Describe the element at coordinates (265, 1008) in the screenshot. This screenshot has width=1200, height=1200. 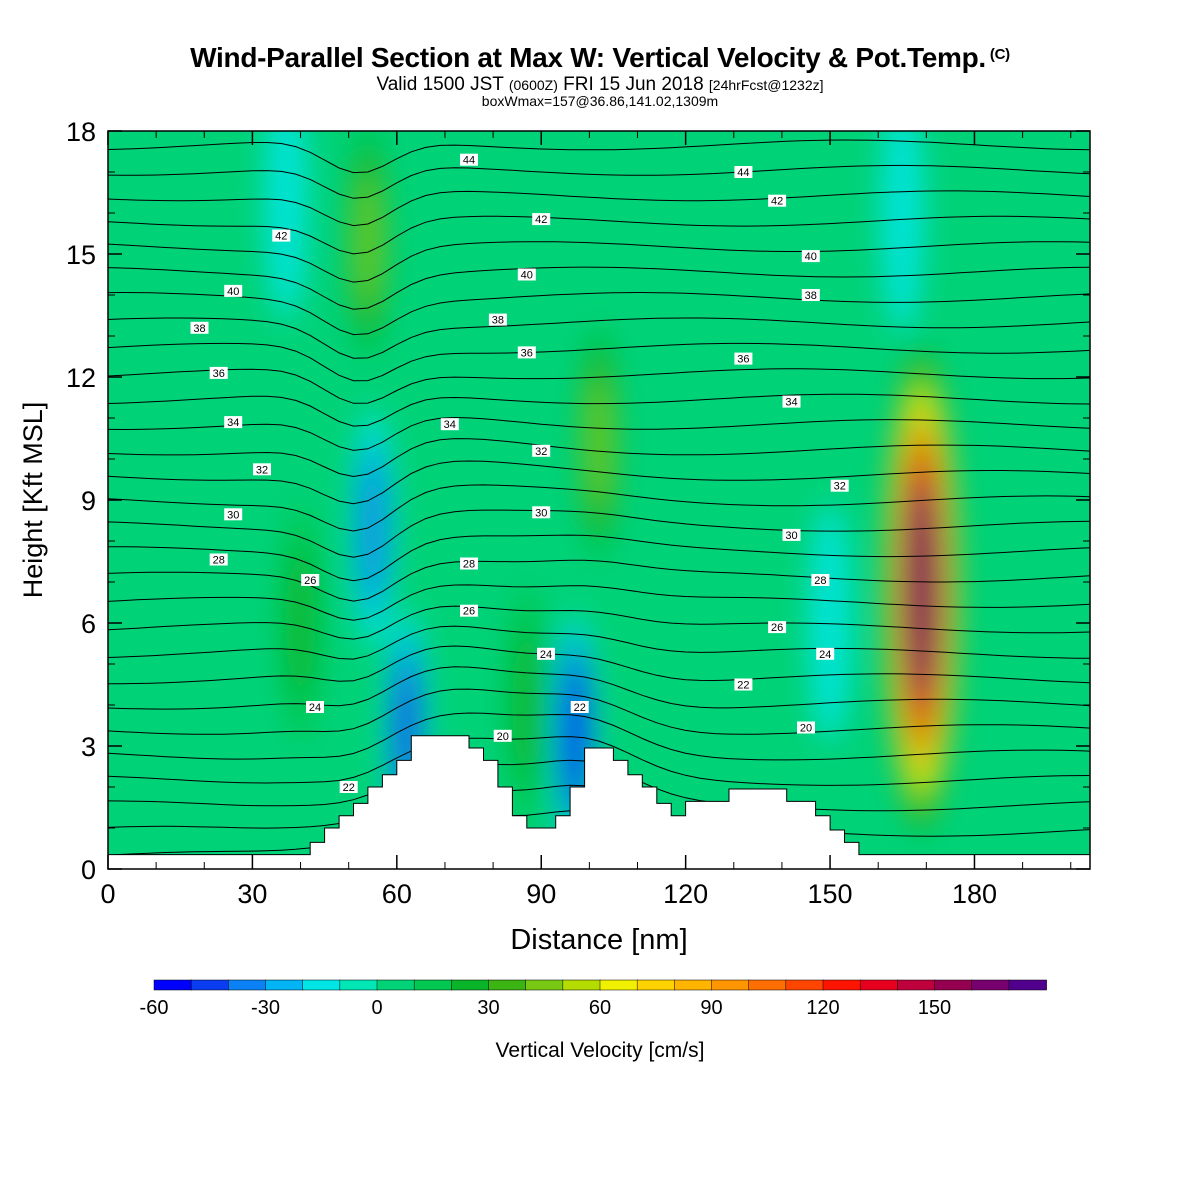
I see `colorbar-tick-label: -30` at that location.